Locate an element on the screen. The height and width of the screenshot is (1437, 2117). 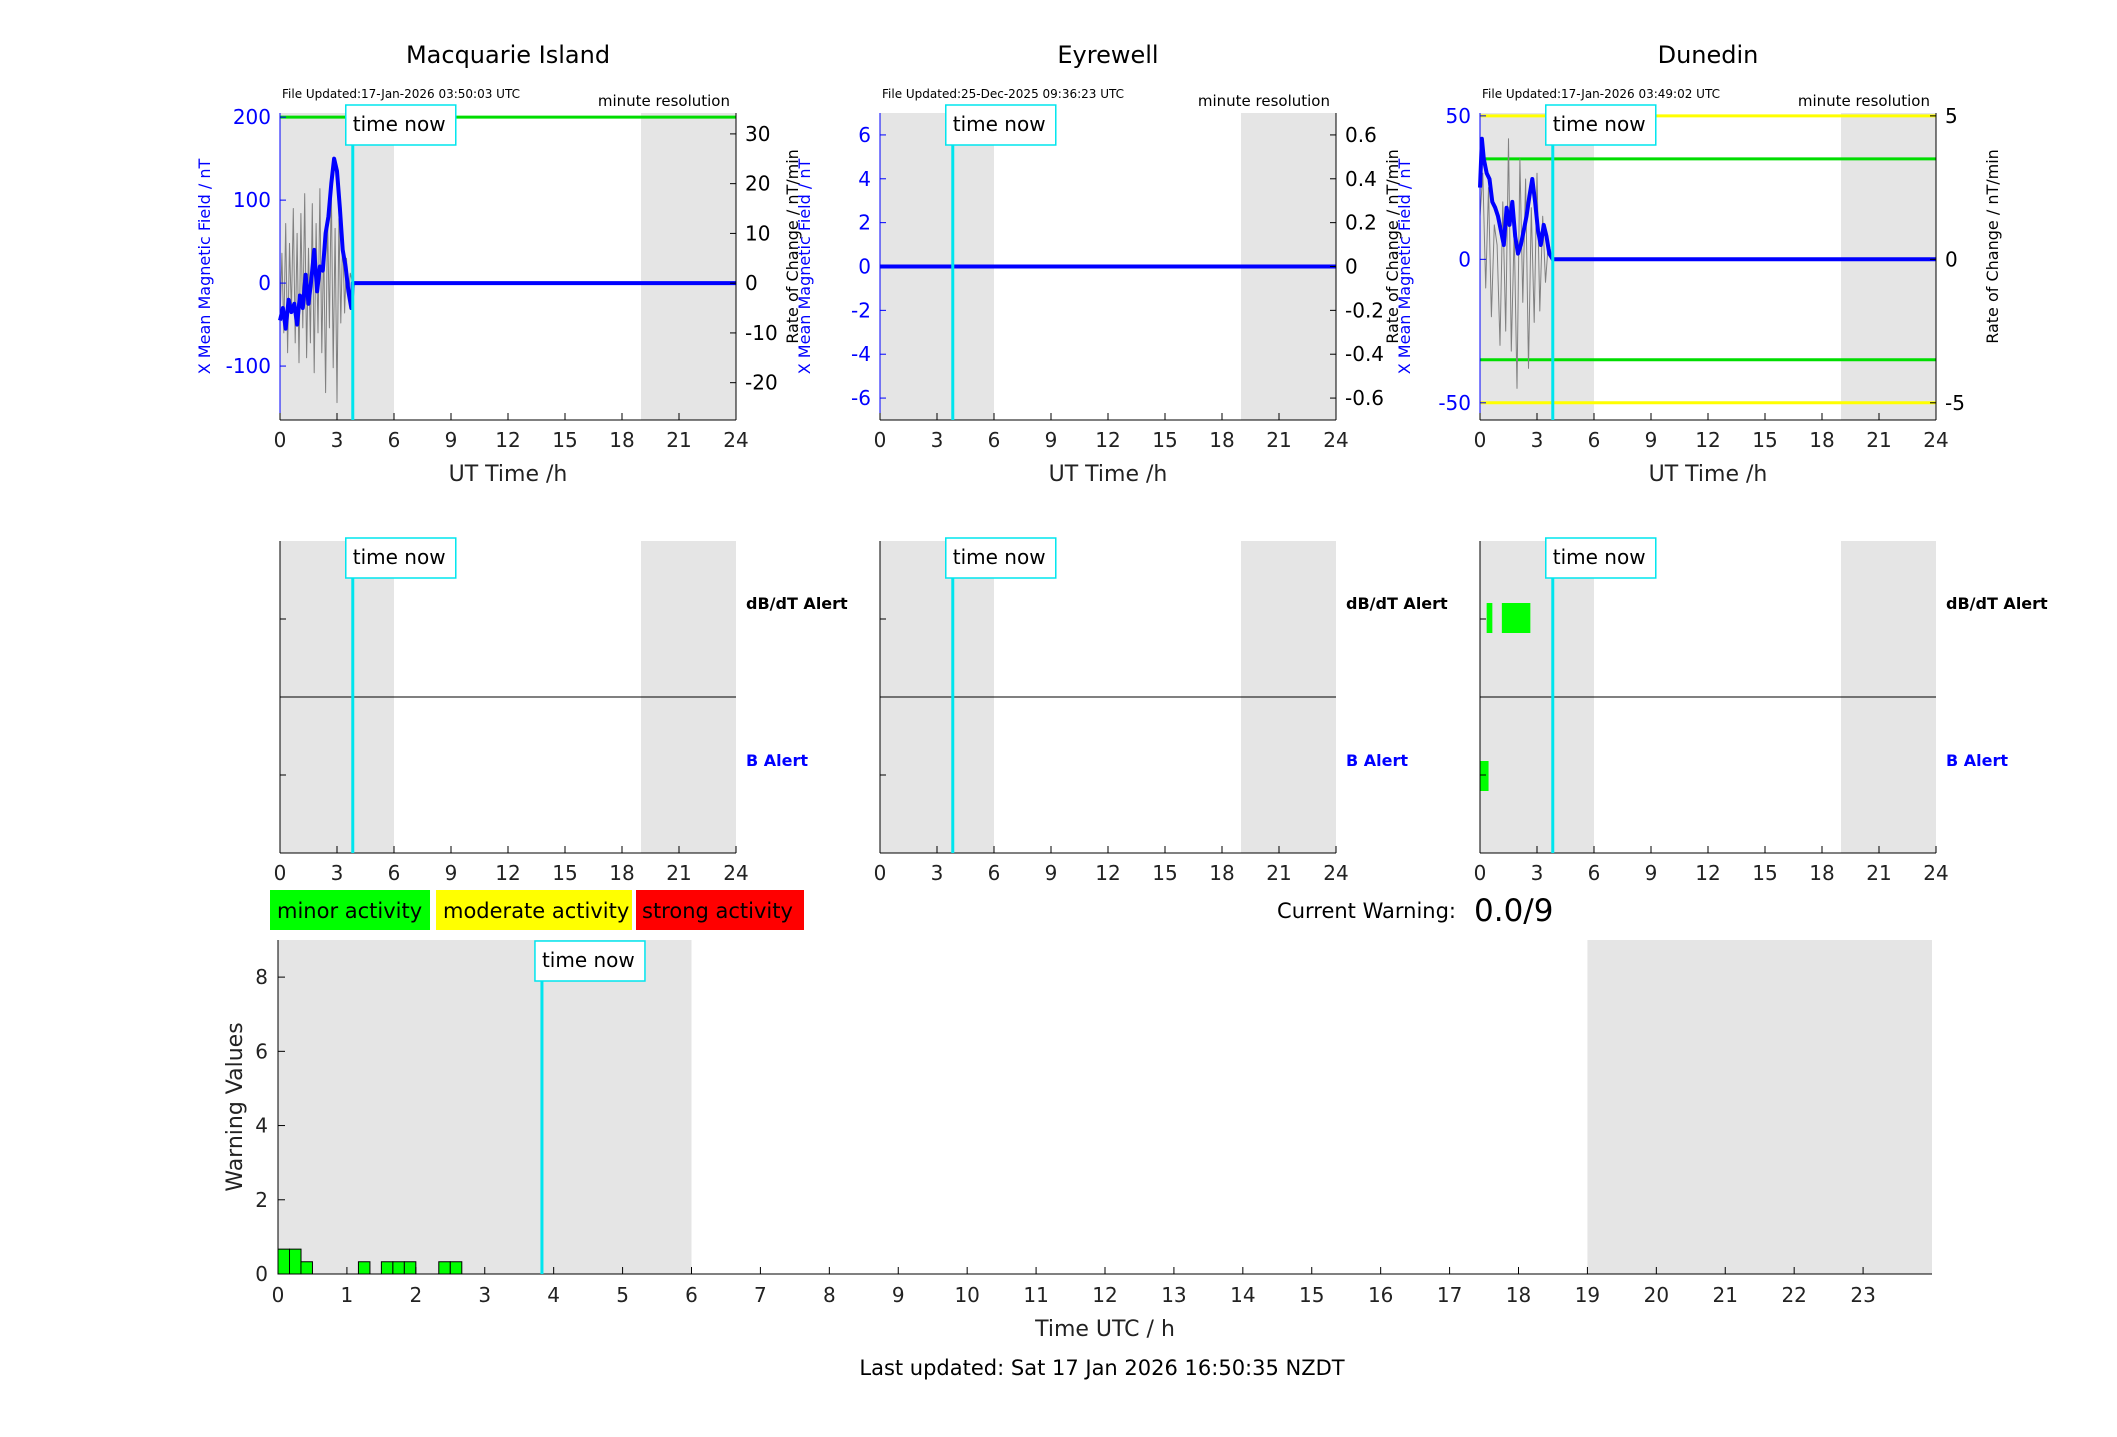
file-updated: File Updated:17-Jan-2026 03:50:03 UTC is located at coordinates (401, 94).